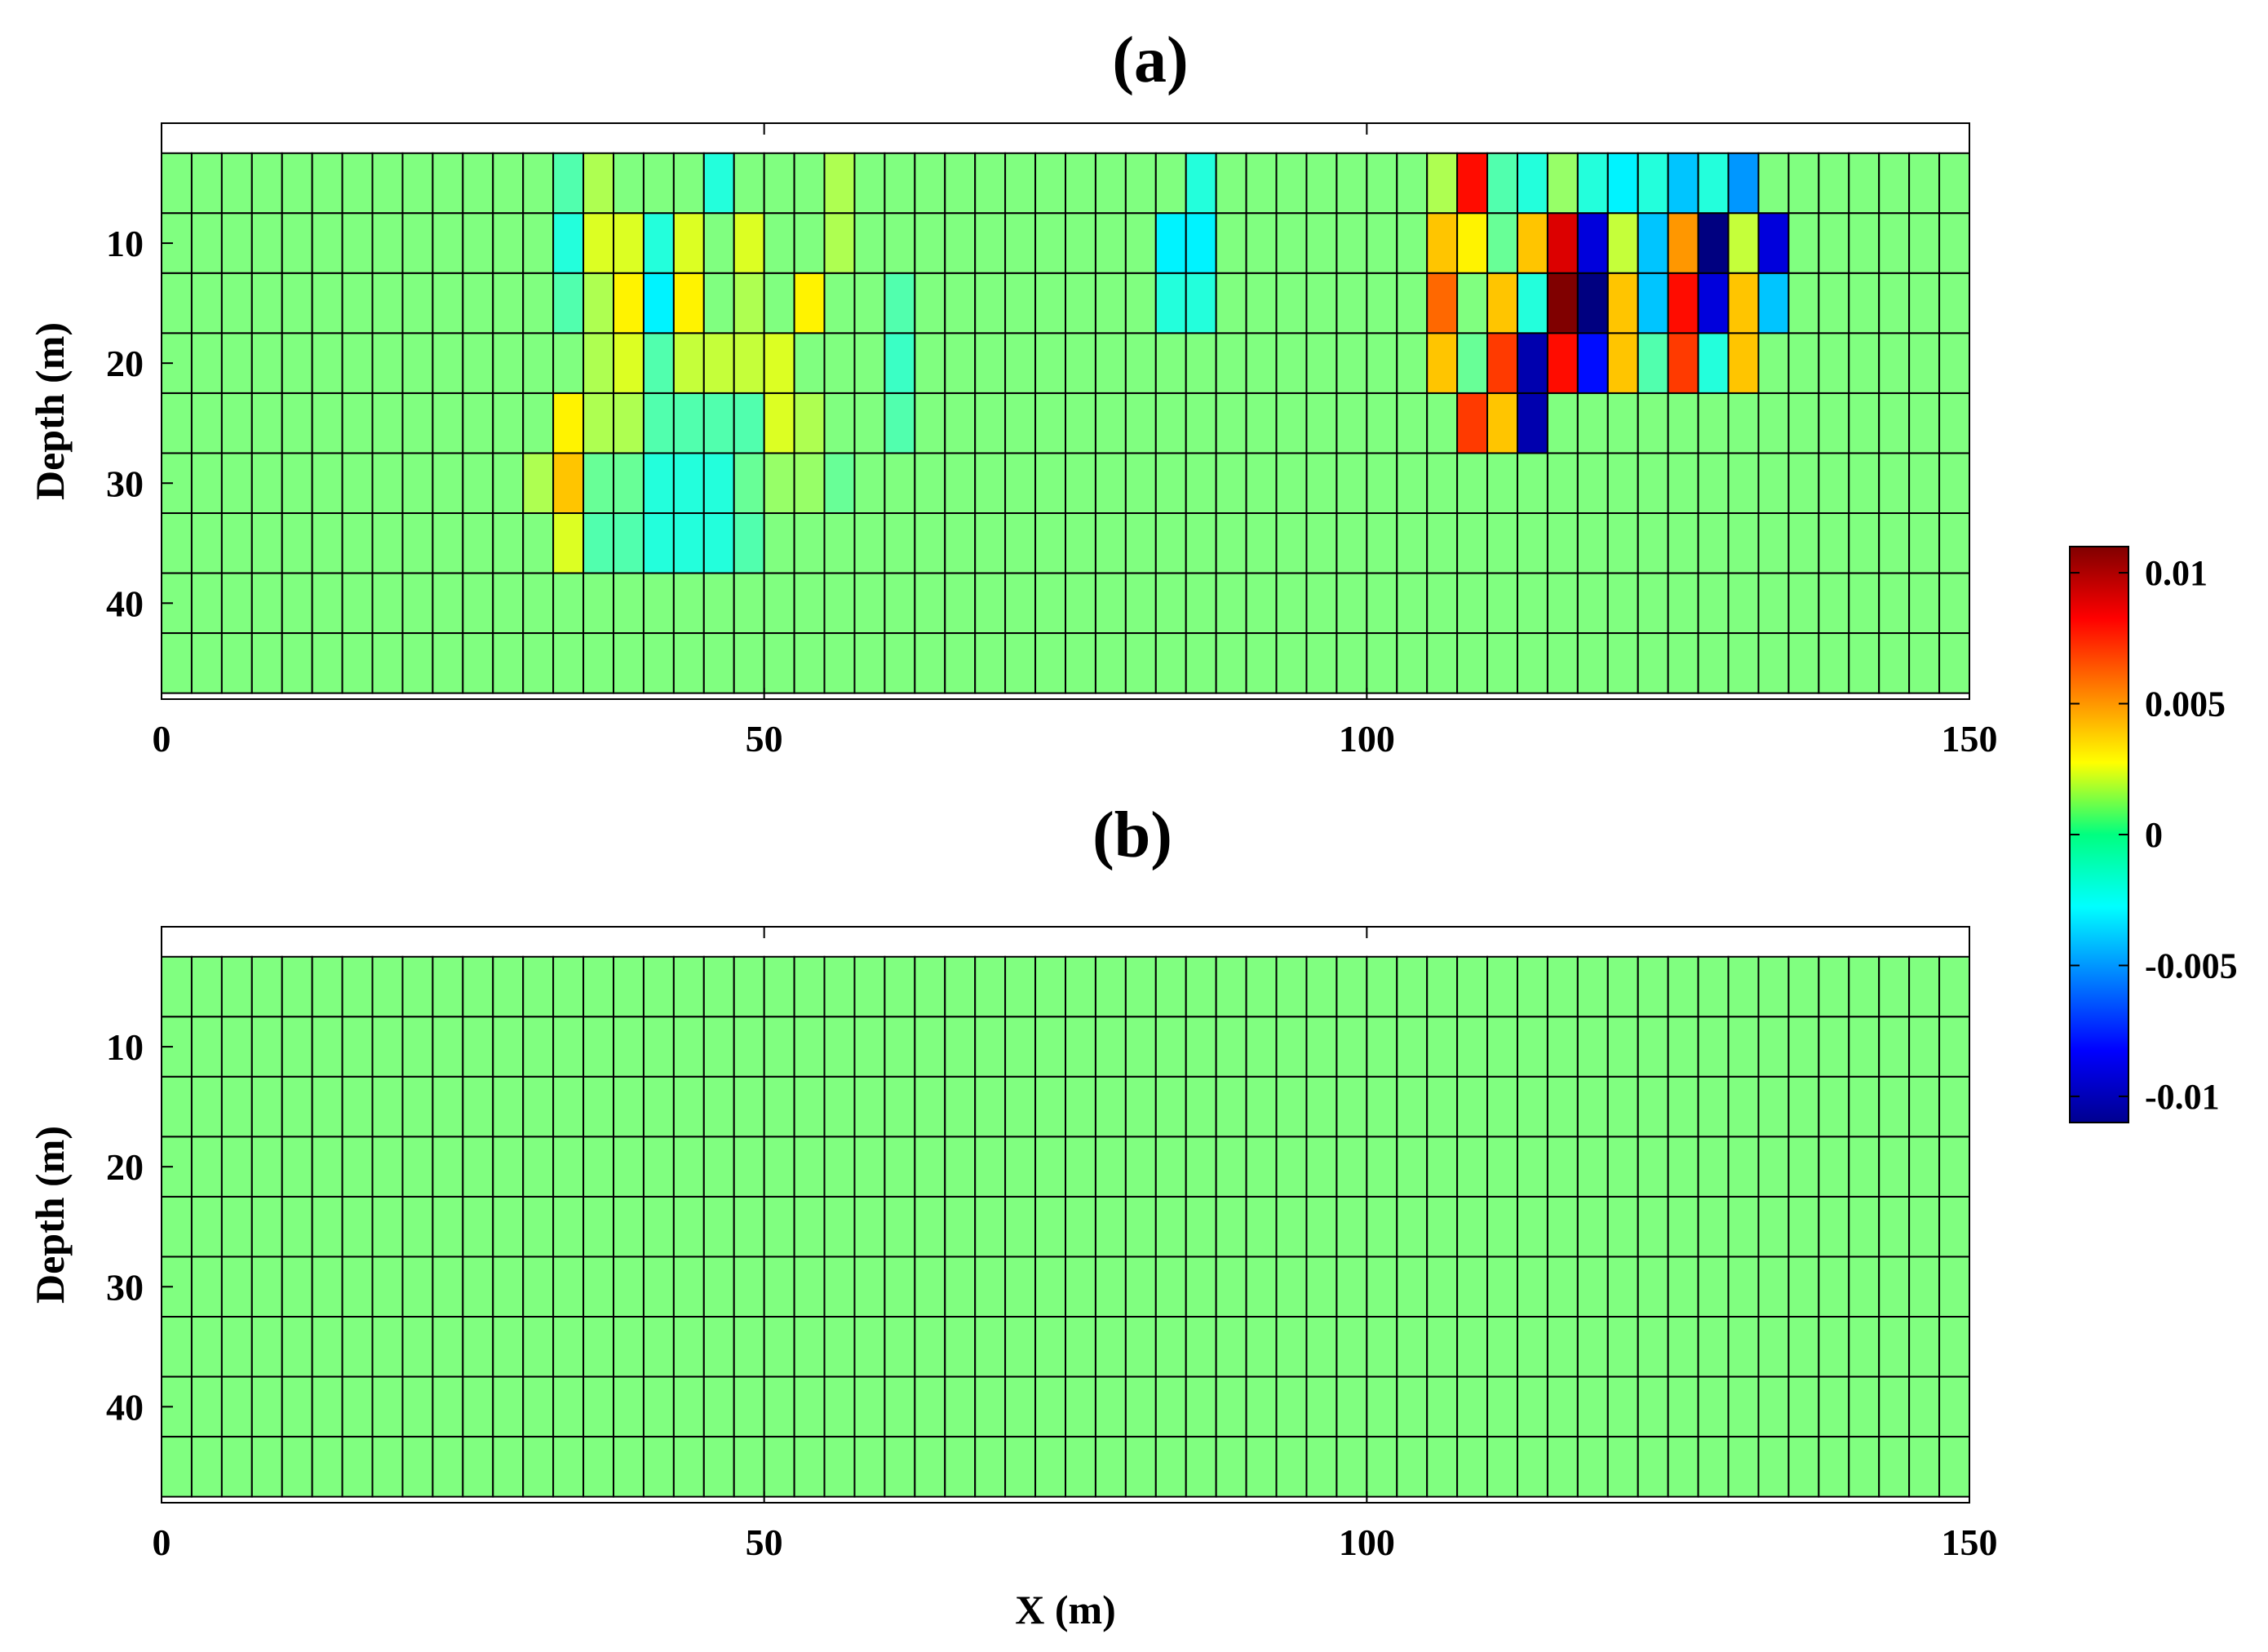 The height and width of the screenshot is (1652, 2268). I want to click on panel-b-x-tick-label: 0, so click(162, 1542).